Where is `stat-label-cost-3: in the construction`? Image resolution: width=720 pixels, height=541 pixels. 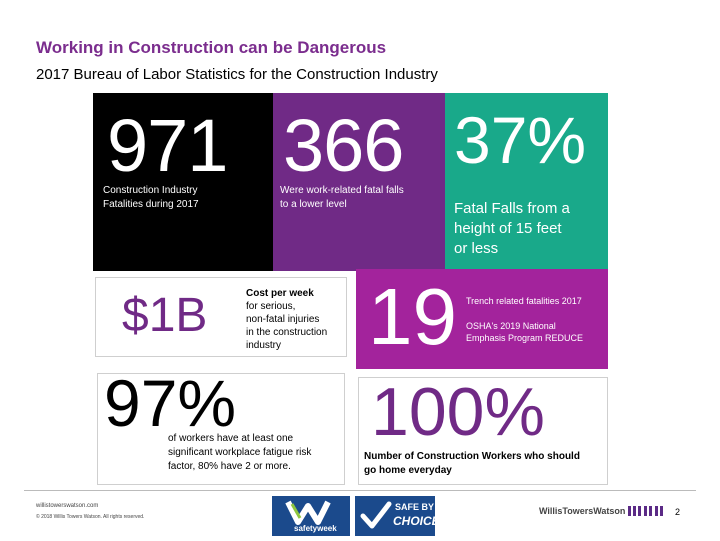 stat-label-cost-3: in the construction is located at coordinates (287, 332).